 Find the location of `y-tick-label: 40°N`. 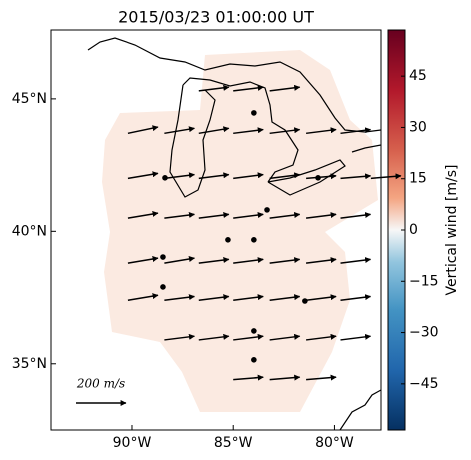

y-tick-label: 40°N is located at coordinates (29, 231).